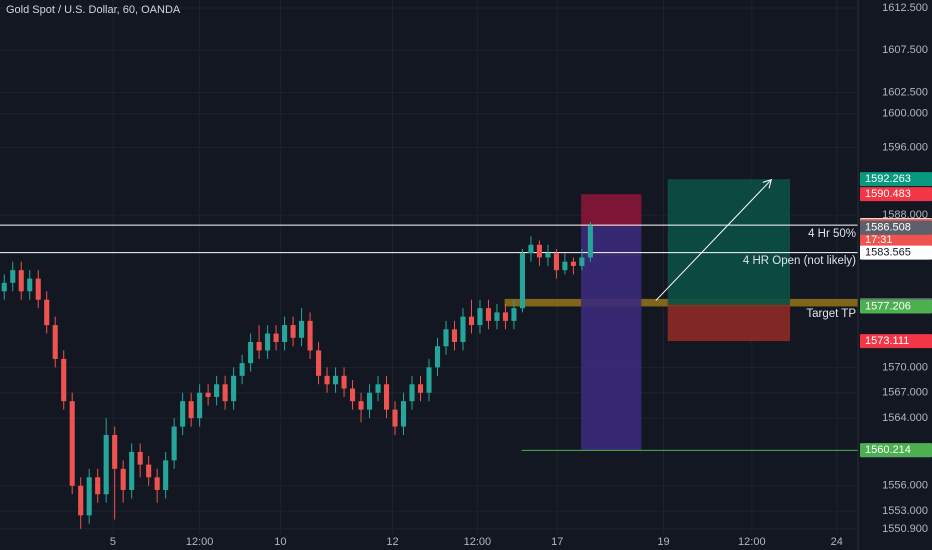  I want to click on y-tick-label: 1553.000, so click(905, 511).